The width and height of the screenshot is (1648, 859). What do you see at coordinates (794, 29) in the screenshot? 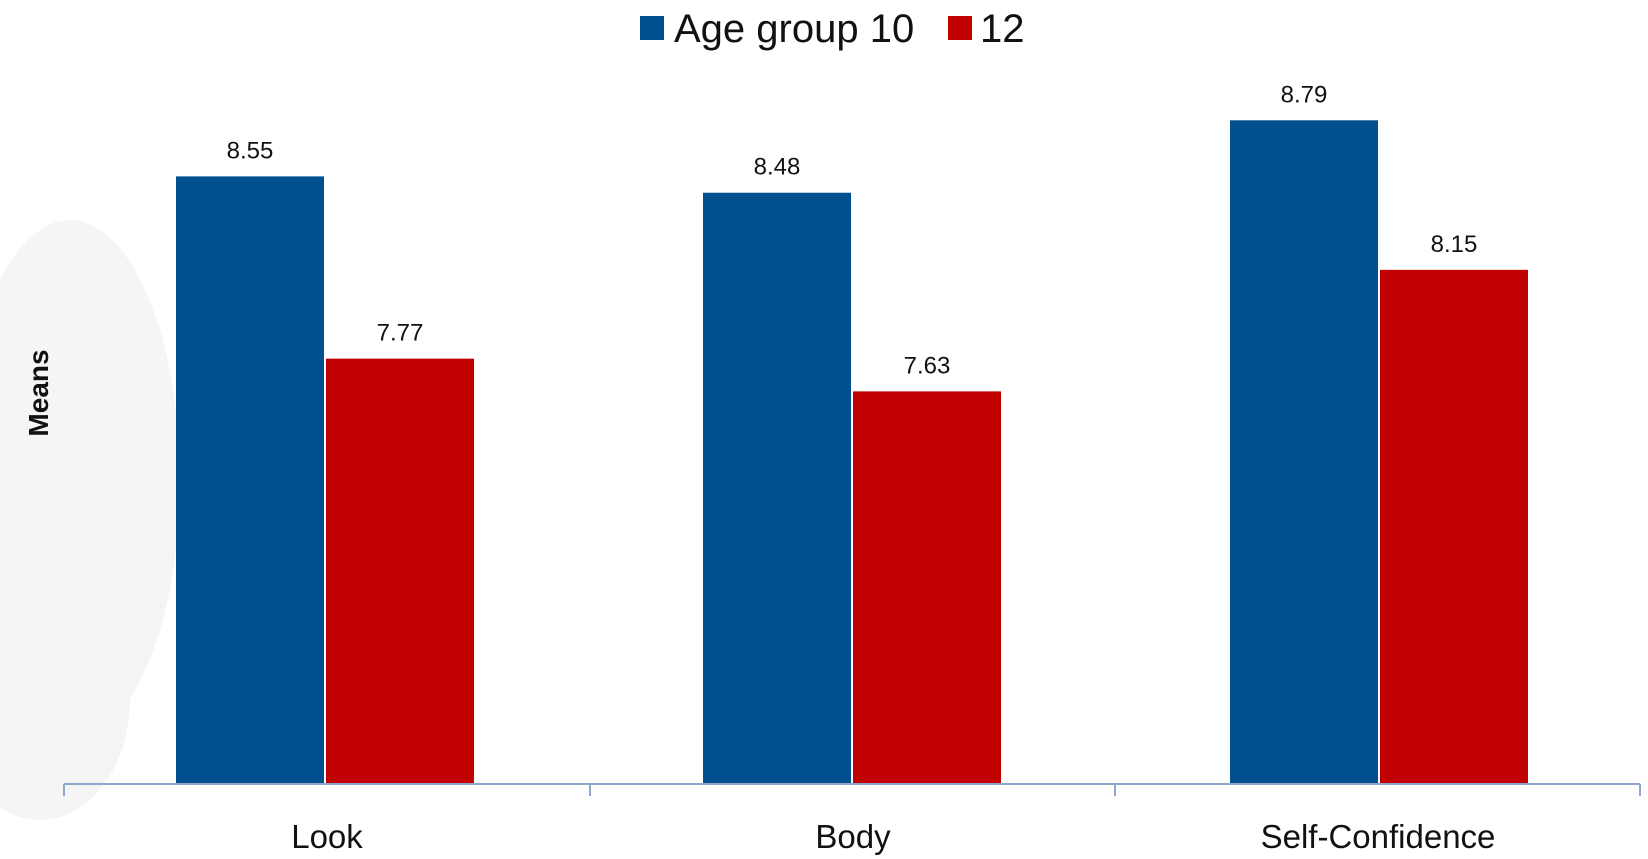
I see `legend-label-series-0: Age group 10` at bounding box center [794, 29].